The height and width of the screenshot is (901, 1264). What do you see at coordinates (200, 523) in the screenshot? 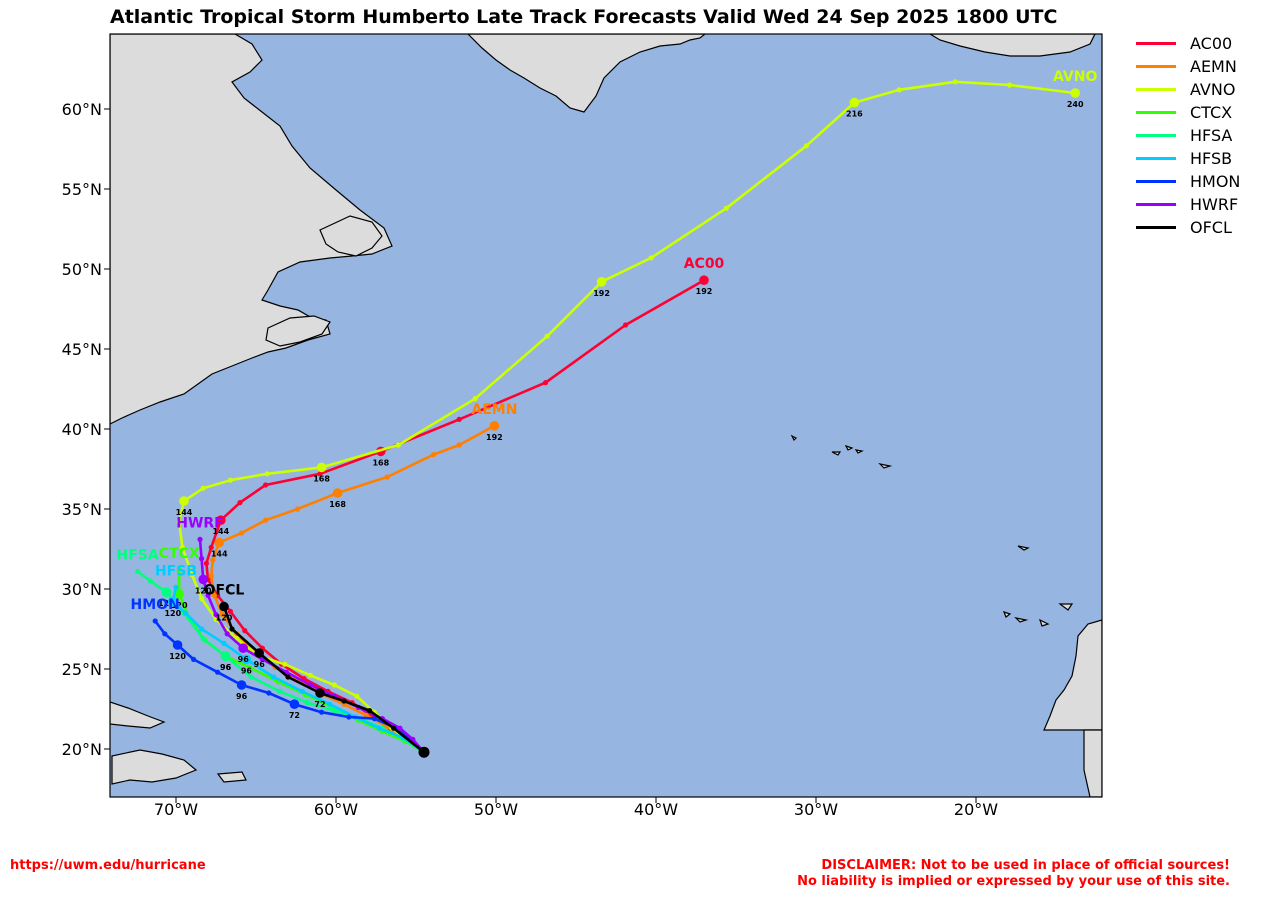
I see `track-model-label: HWRF` at bounding box center [200, 523].